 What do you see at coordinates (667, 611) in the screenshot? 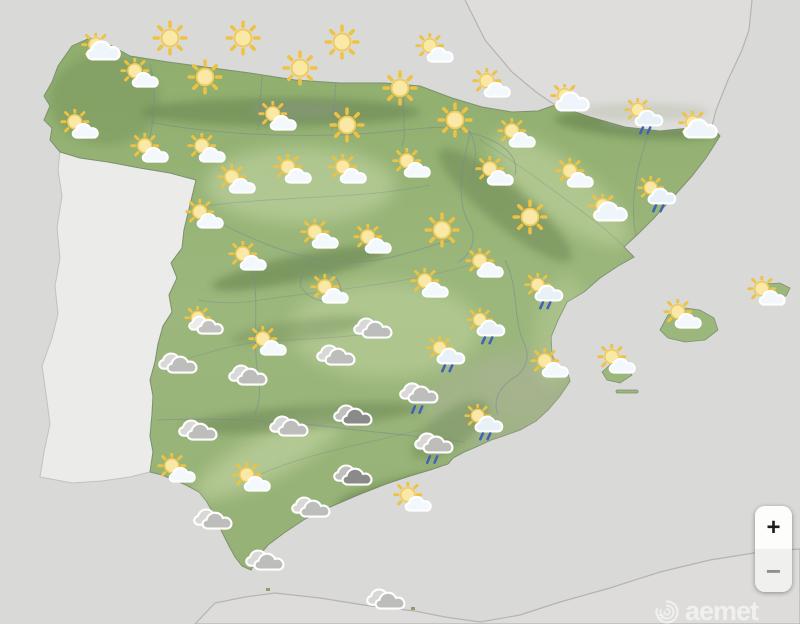
I see `aemet-swirl-icon` at bounding box center [667, 611].